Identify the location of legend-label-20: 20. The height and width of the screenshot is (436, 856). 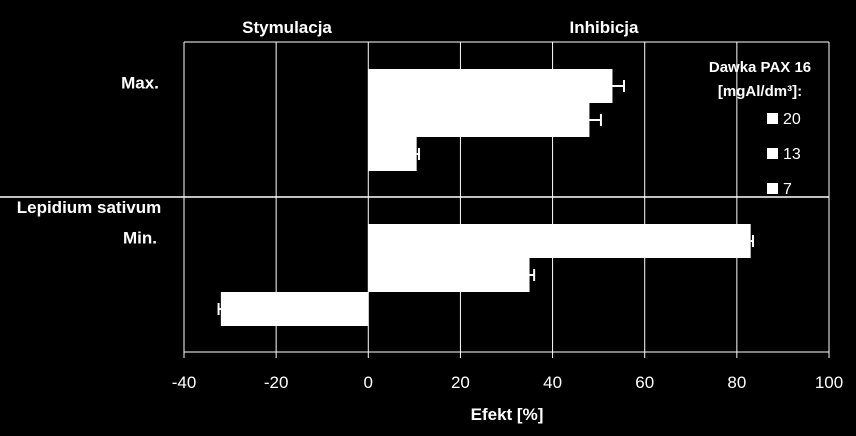
(792, 119).